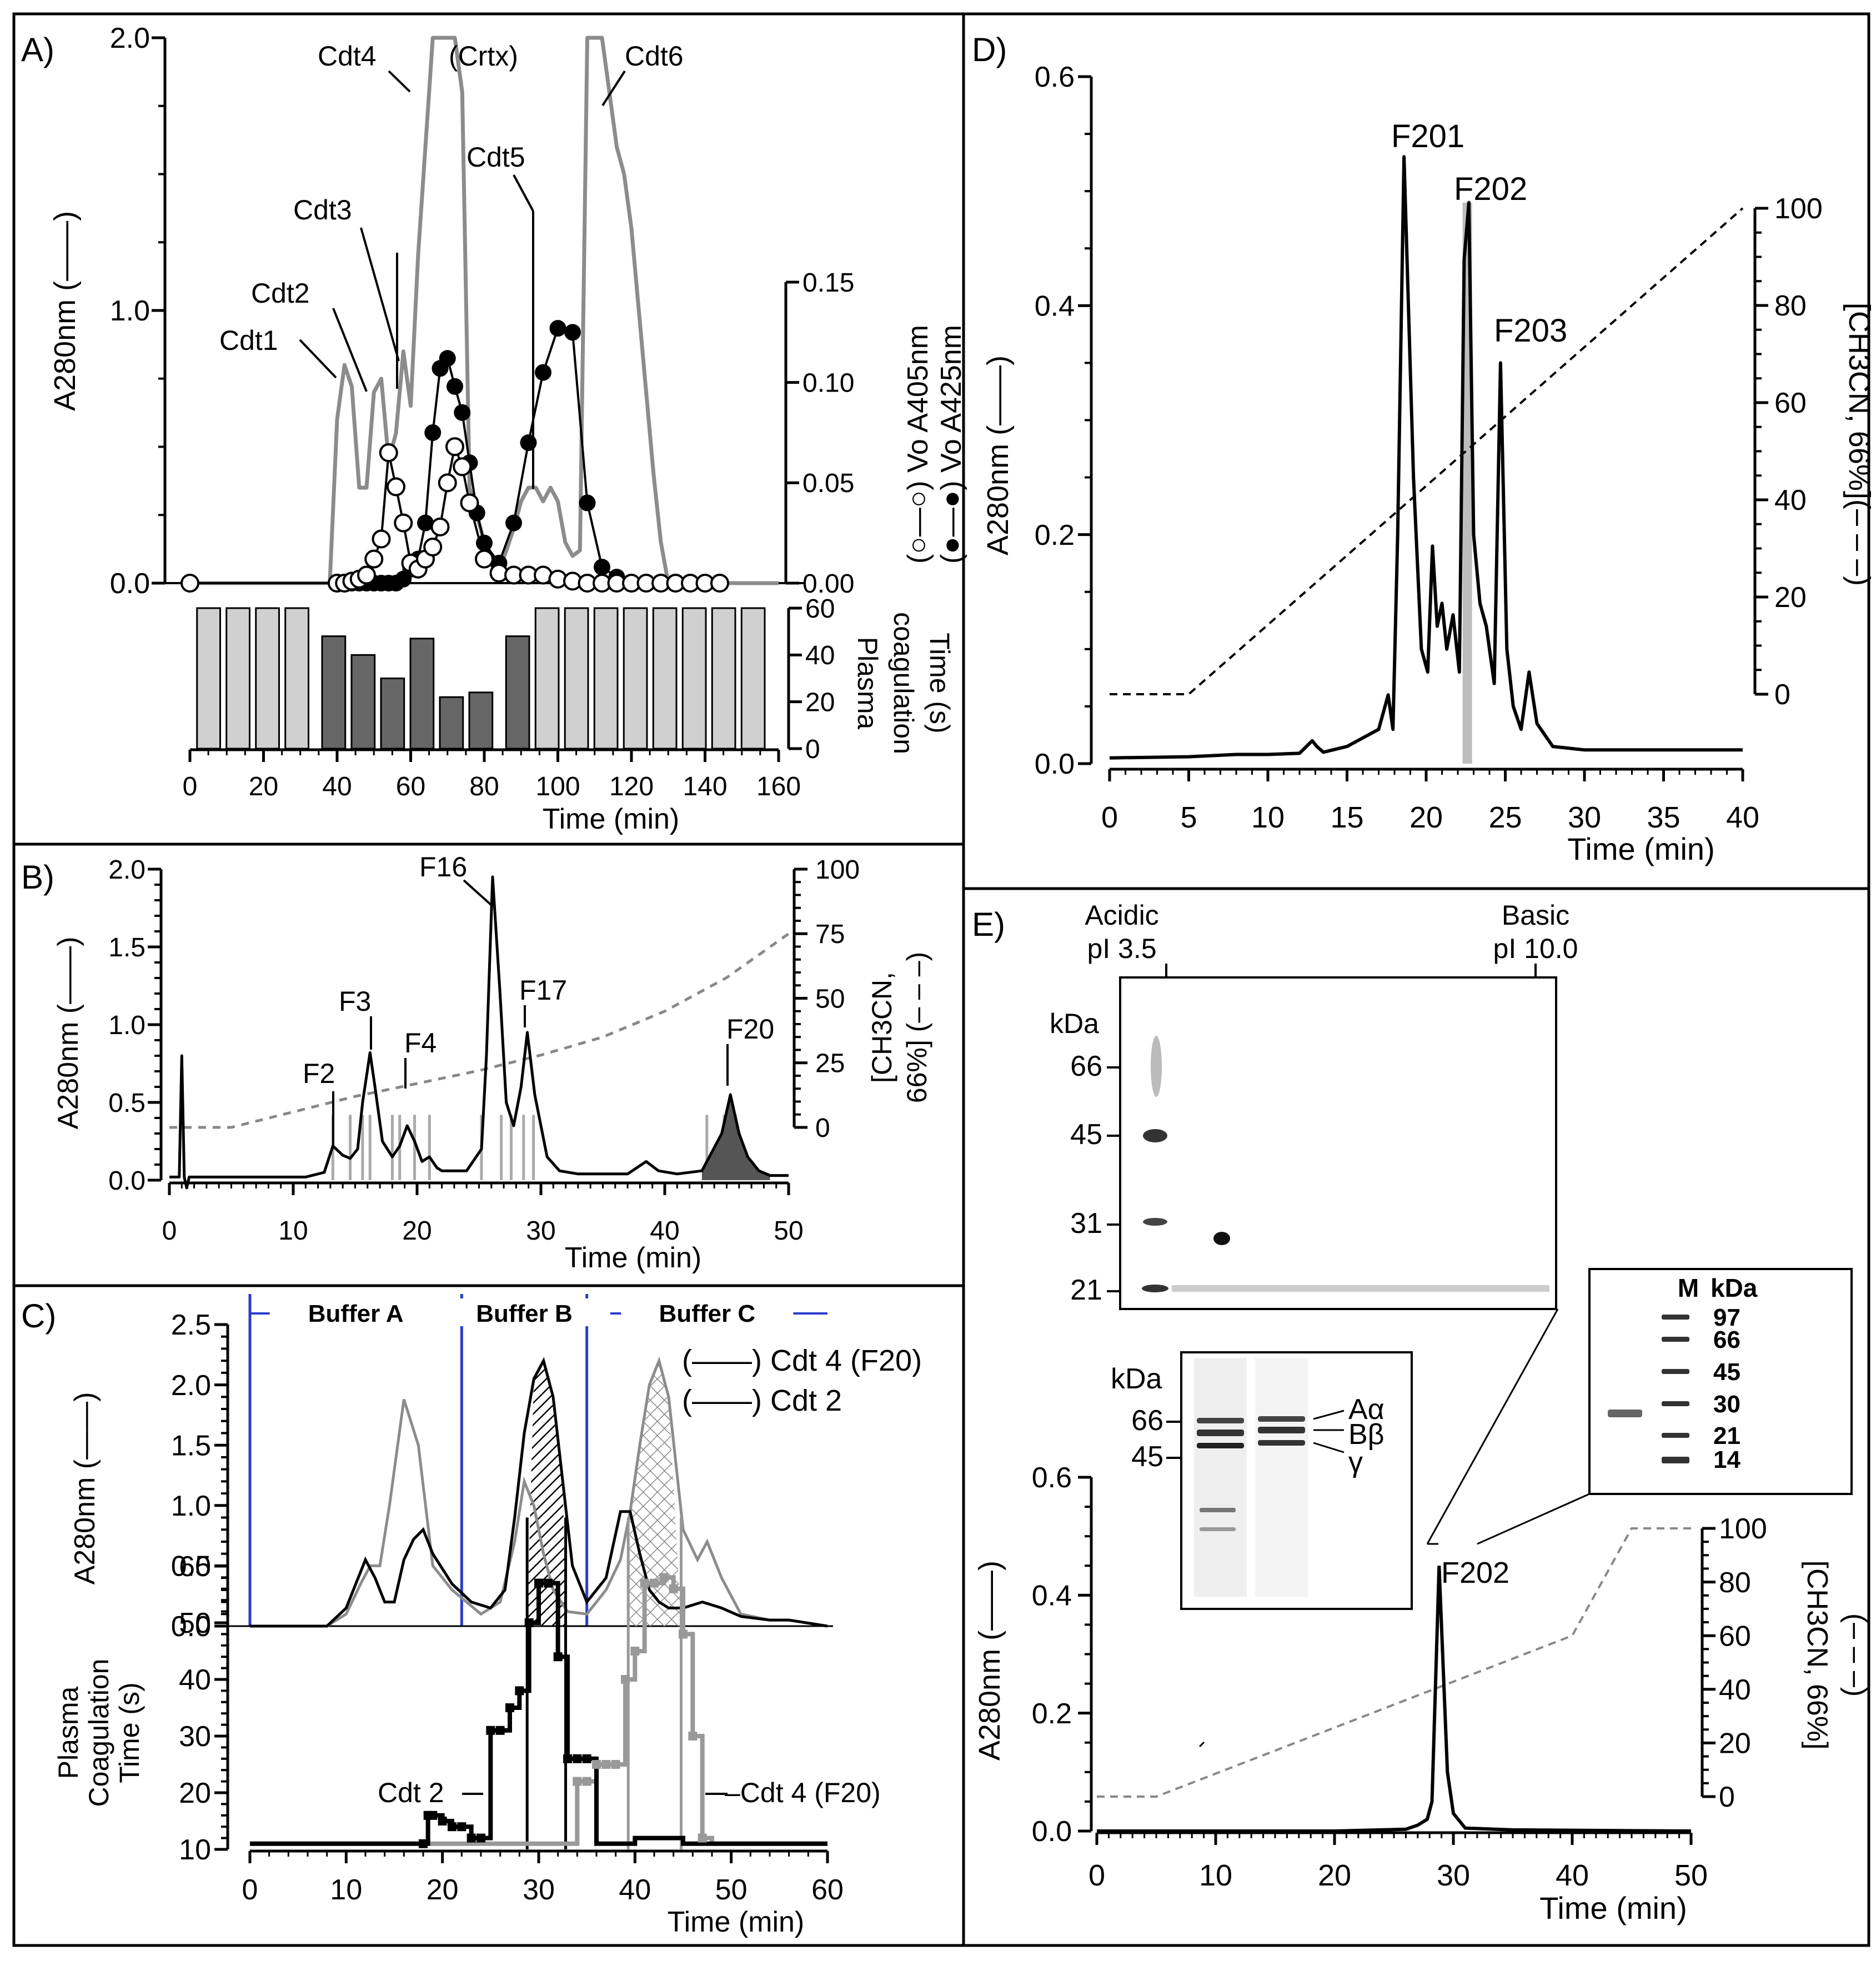 This screenshot has width=1876, height=1961. I want to click on panel-b-peak-label: F17, so click(543, 990).